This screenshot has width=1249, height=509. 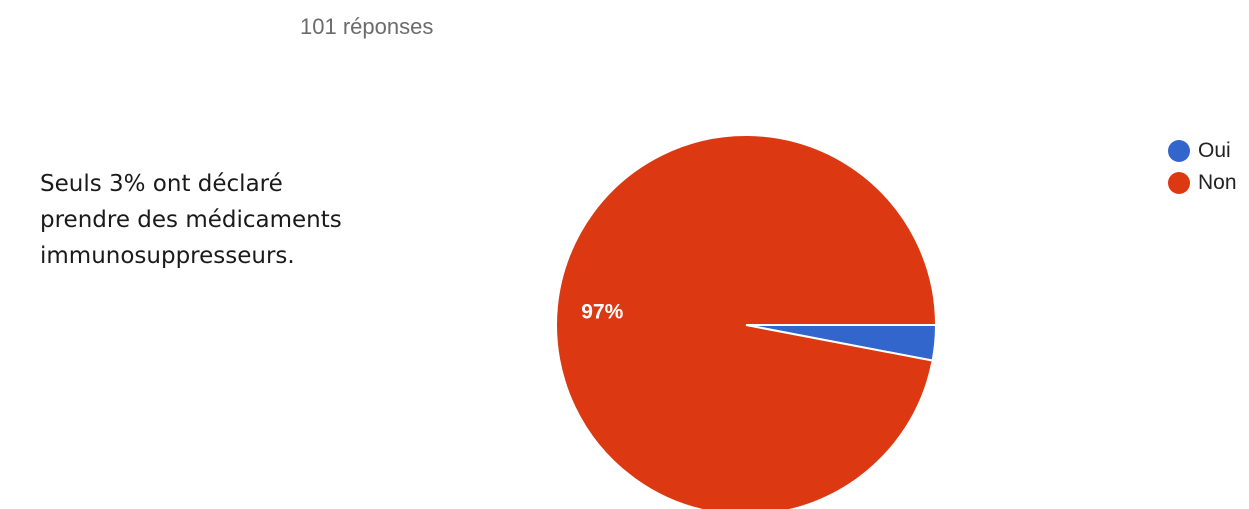 What do you see at coordinates (602, 311) in the screenshot?
I see `pie-label-non: 97%` at bounding box center [602, 311].